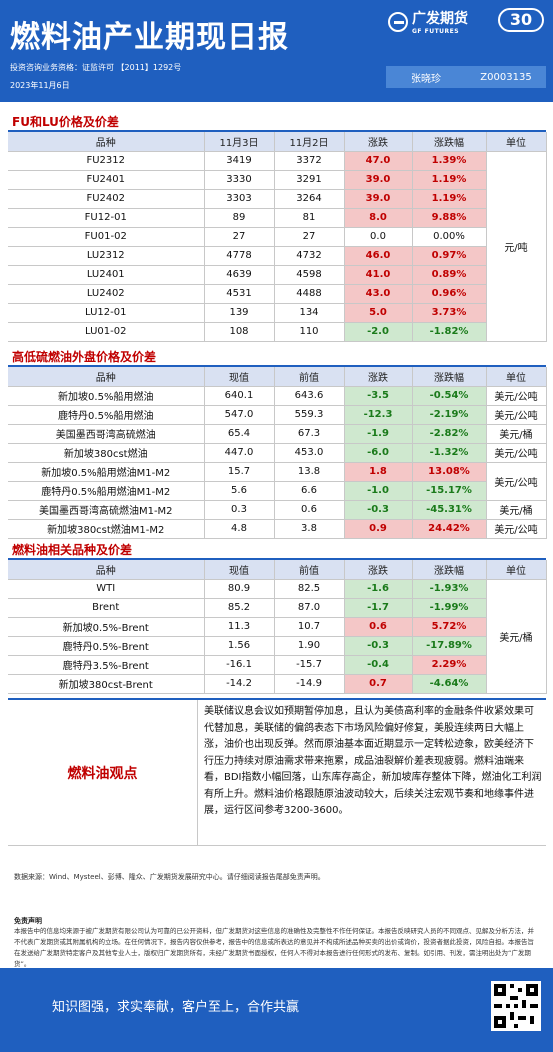  Describe the element at coordinates (378, 510) in the screenshot. I see `change-value: -0.3` at that location.